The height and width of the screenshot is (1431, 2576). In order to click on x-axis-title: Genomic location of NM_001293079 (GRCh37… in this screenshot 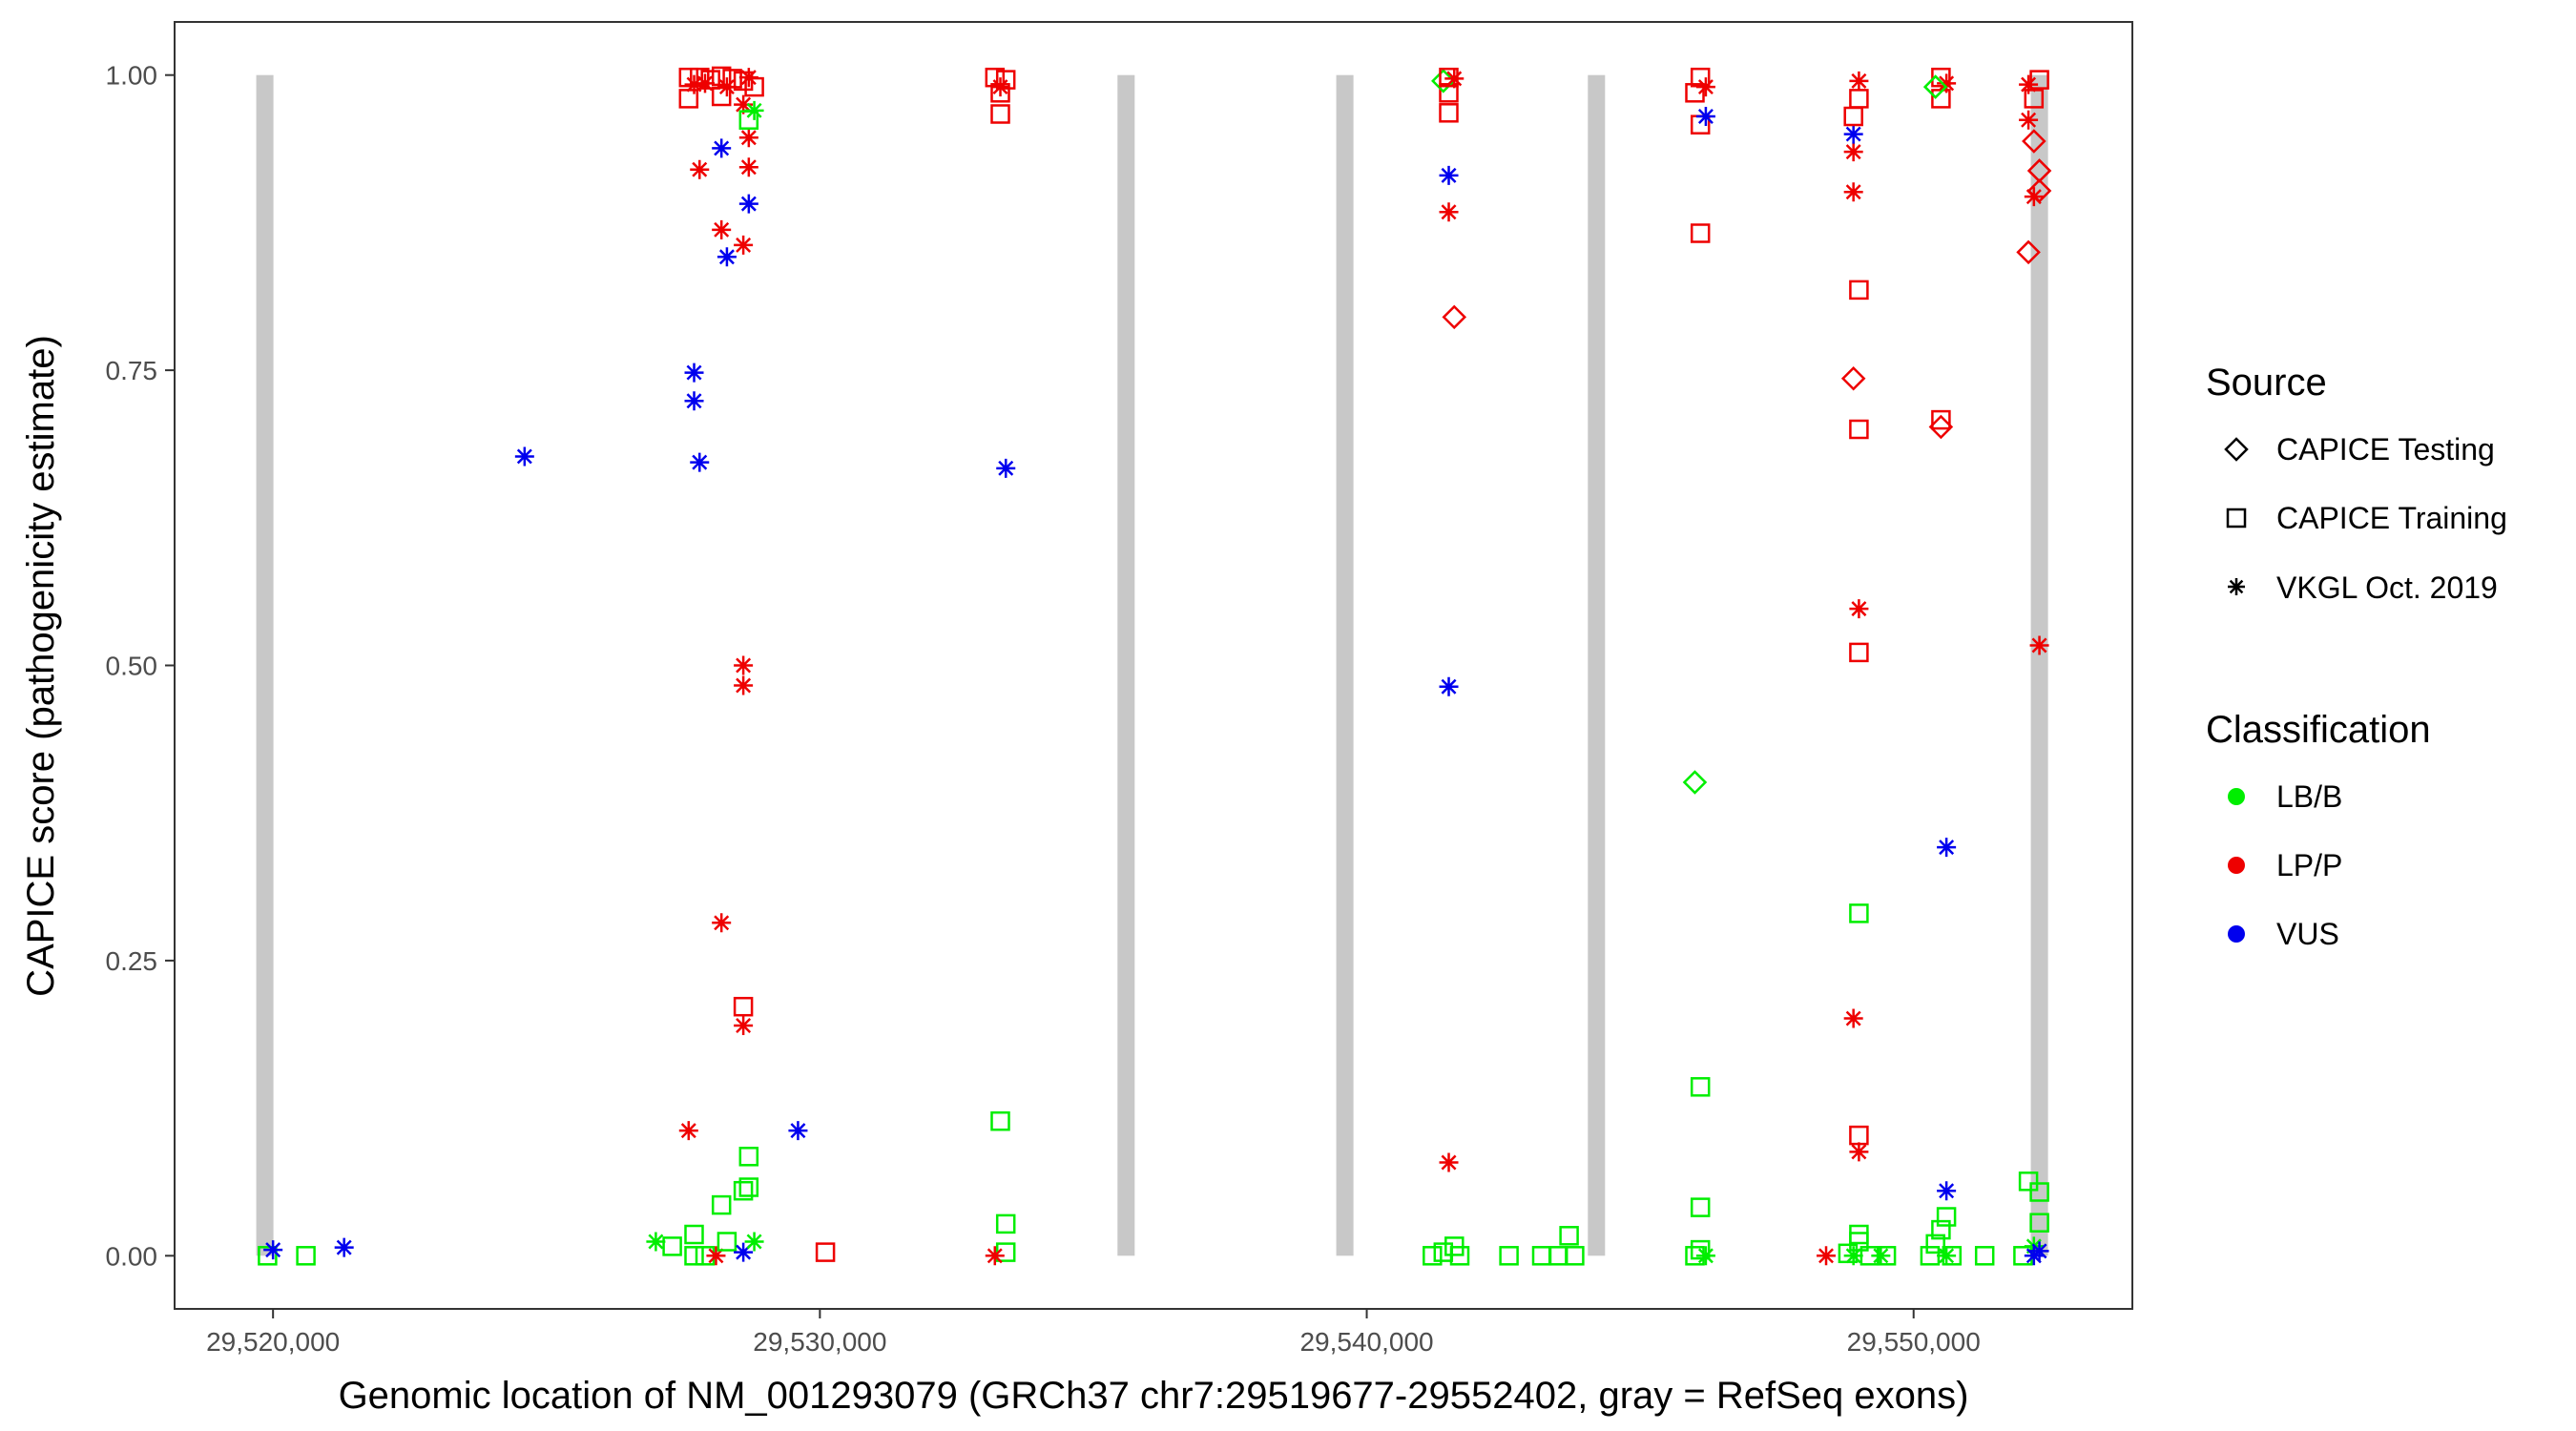, I will do `click(1154, 1396)`.